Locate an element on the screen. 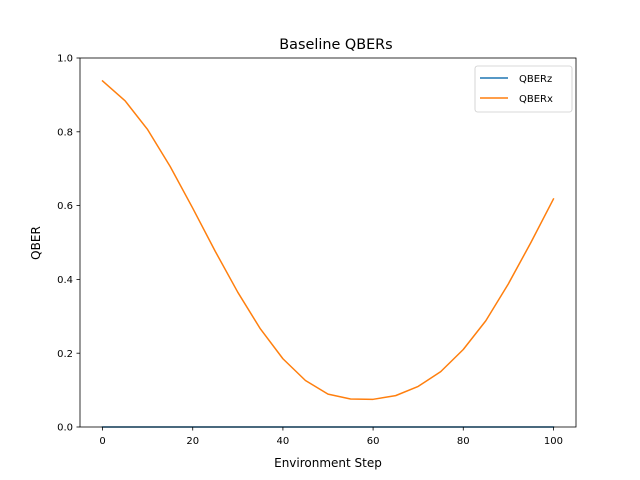  x-tick-label: 20 is located at coordinates (192, 441).